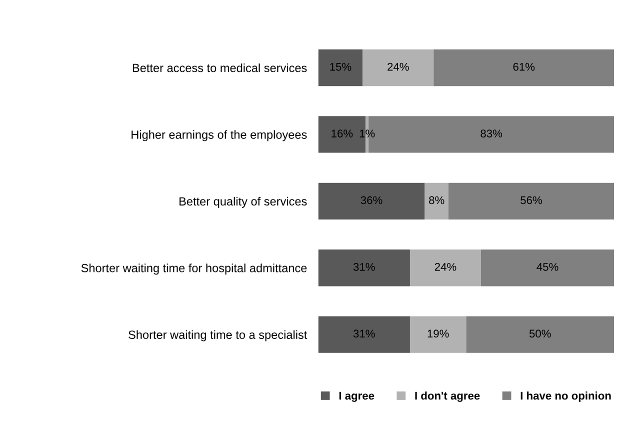 The image size is (643, 428). Describe the element at coordinates (491, 134) in the screenshot. I see `data-label: 83%` at that location.